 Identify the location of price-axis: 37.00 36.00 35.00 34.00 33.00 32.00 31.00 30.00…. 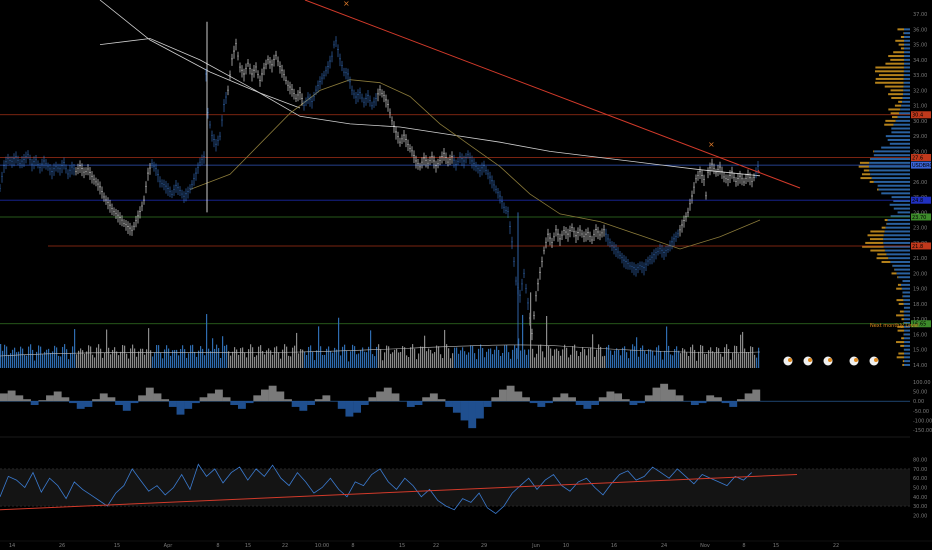
(921, 275).